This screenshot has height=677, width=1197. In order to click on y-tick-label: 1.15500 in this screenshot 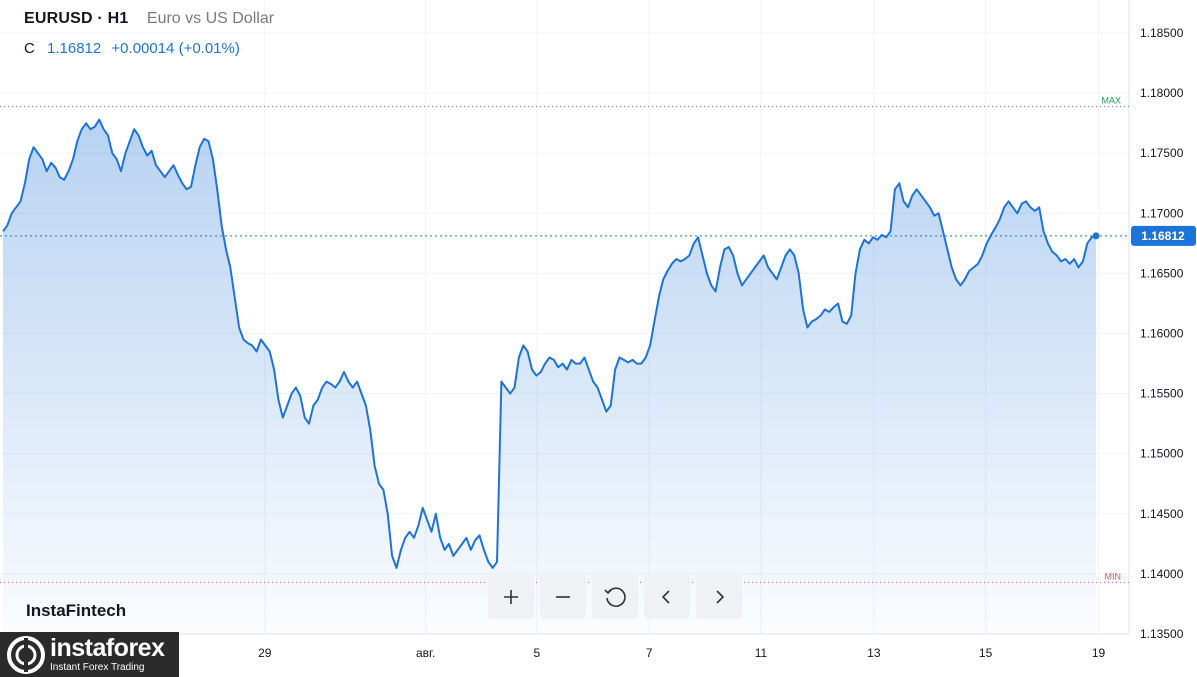, I will do `click(1162, 394)`.